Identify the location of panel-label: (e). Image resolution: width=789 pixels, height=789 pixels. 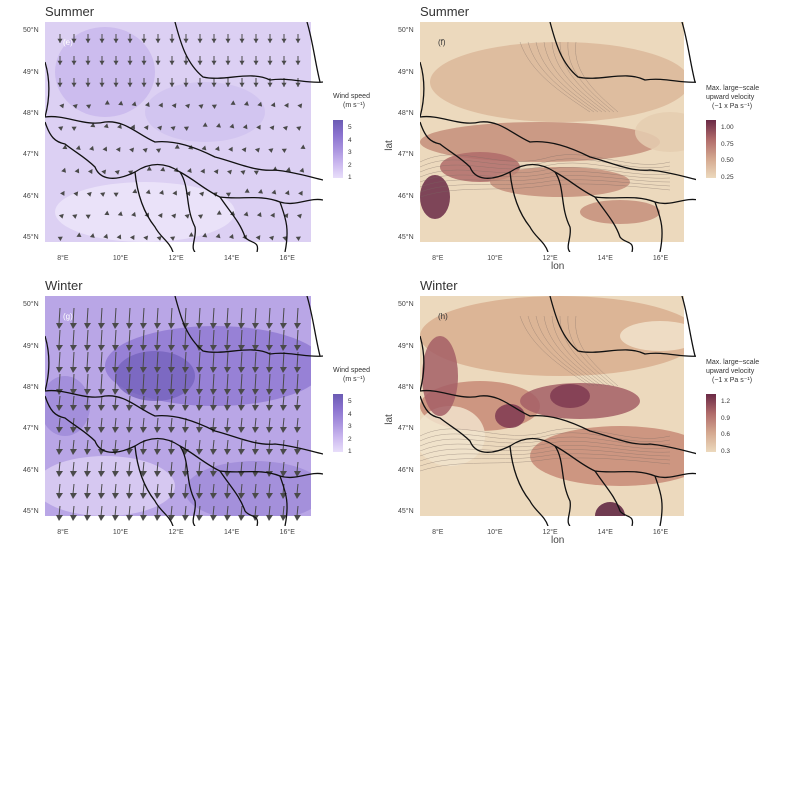
(68, 42).